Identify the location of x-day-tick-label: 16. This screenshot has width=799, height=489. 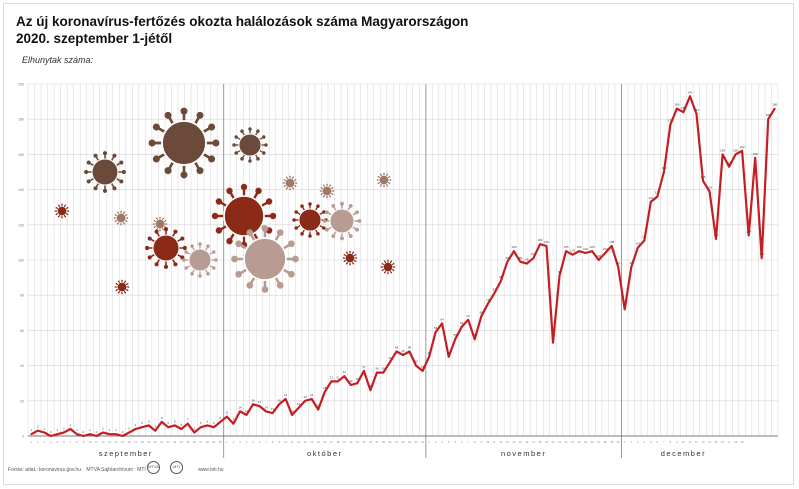
(129, 442).